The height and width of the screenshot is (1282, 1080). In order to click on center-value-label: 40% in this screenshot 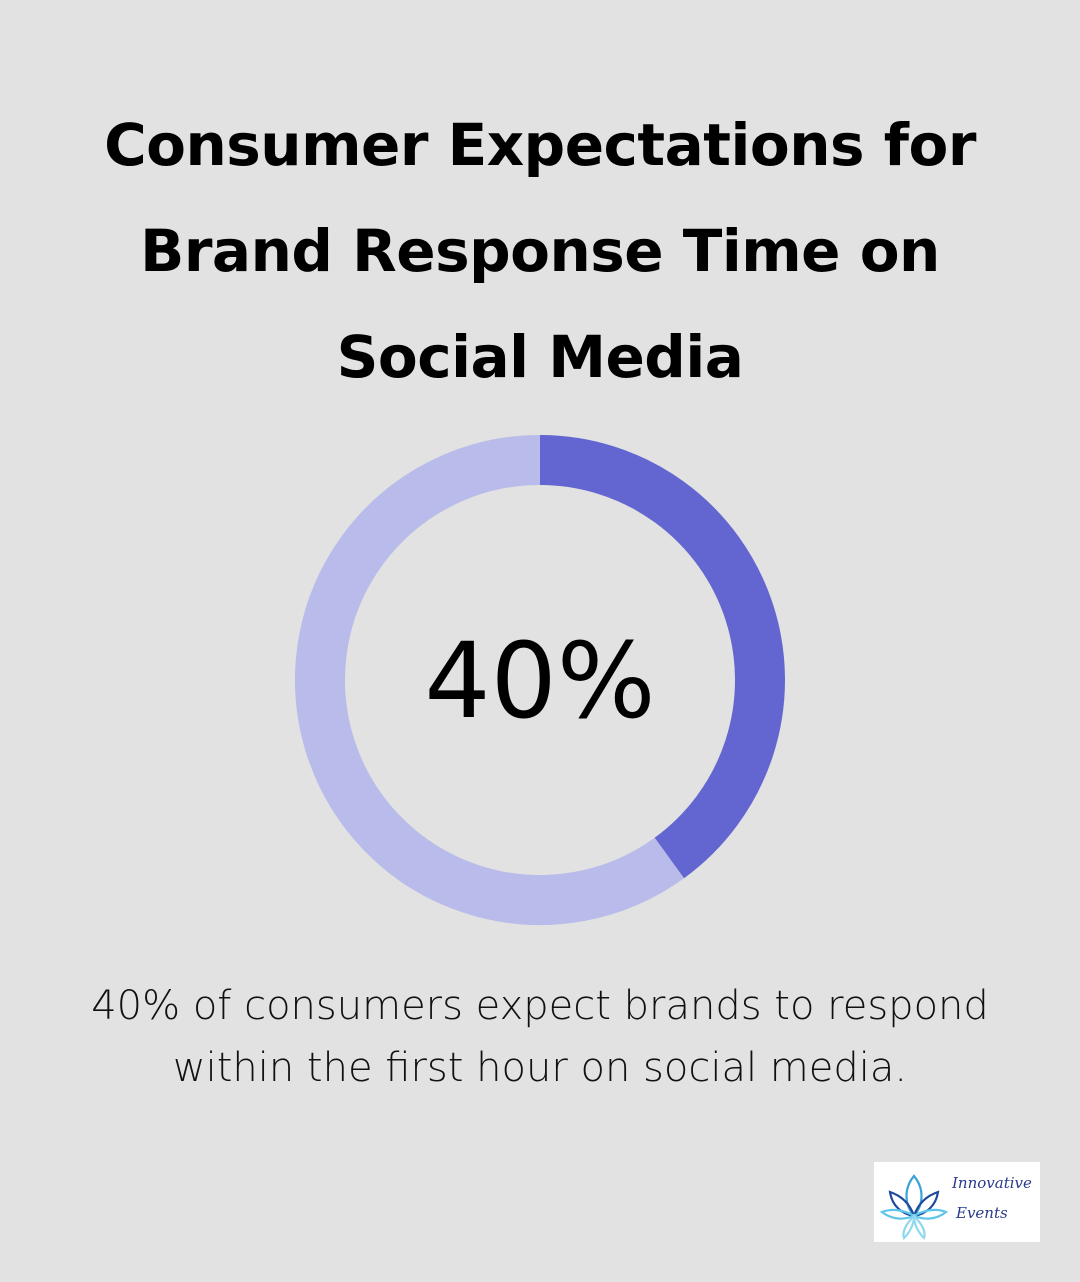, I will do `click(539, 681)`.